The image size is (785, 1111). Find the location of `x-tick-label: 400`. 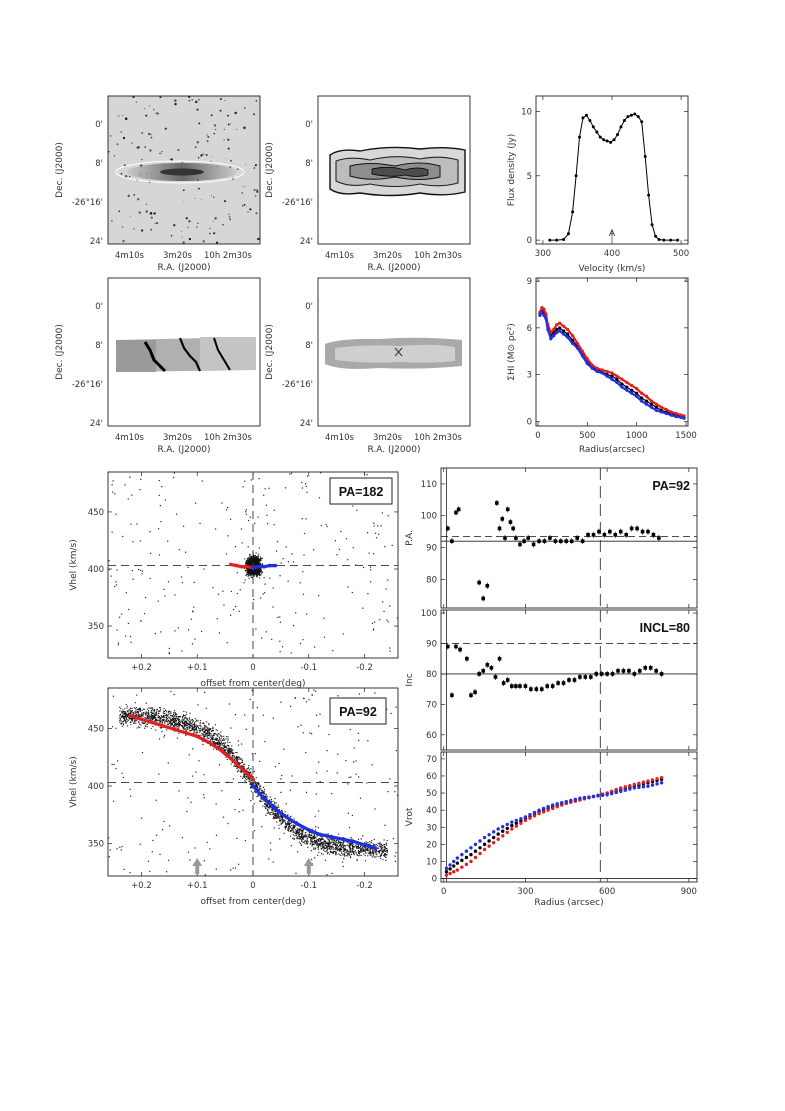

x-tick-label: 400 is located at coordinates (612, 254).